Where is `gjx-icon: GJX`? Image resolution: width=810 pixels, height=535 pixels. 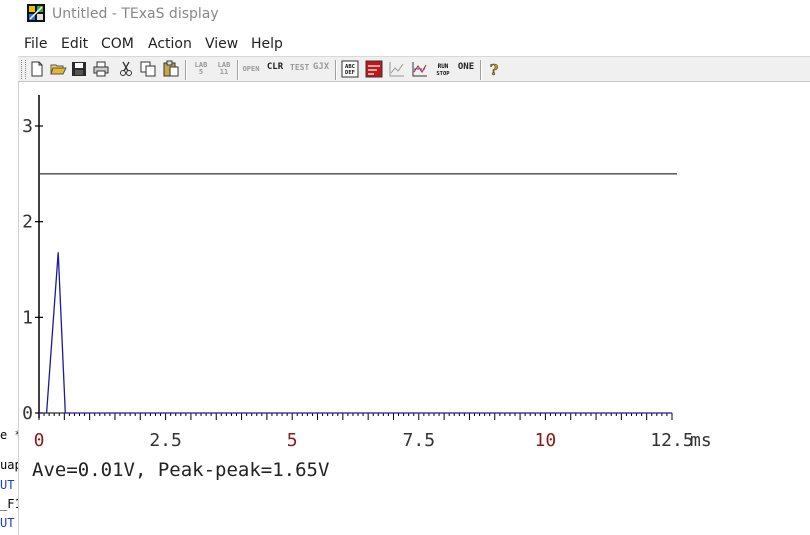 gjx-icon: GJX is located at coordinates (321, 67).